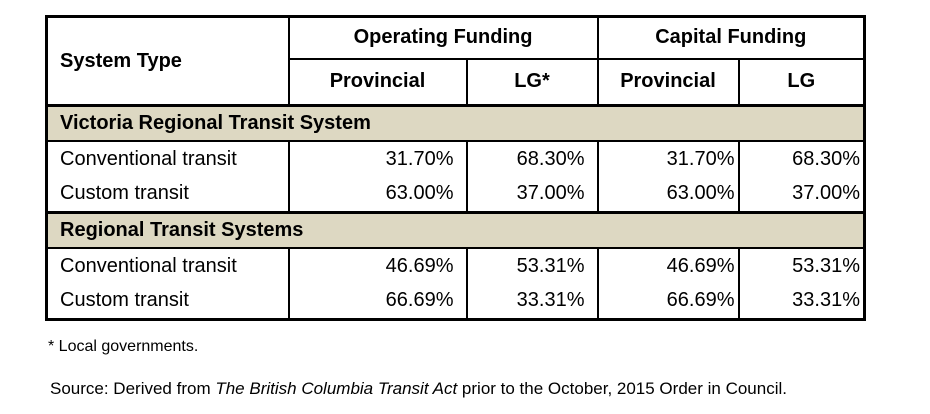 The height and width of the screenshot is (414, 930). I want to click on cell-capital-provincial: 31.70%, so click(667, 158).